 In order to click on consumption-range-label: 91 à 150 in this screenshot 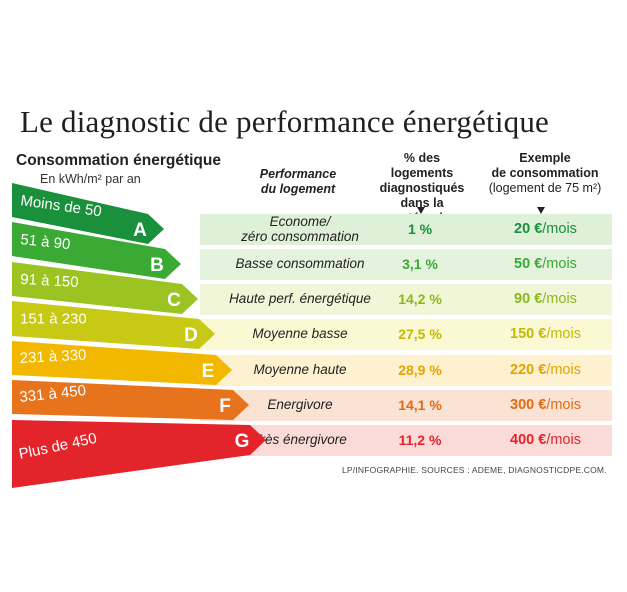, I will do `click(49, 281)`.